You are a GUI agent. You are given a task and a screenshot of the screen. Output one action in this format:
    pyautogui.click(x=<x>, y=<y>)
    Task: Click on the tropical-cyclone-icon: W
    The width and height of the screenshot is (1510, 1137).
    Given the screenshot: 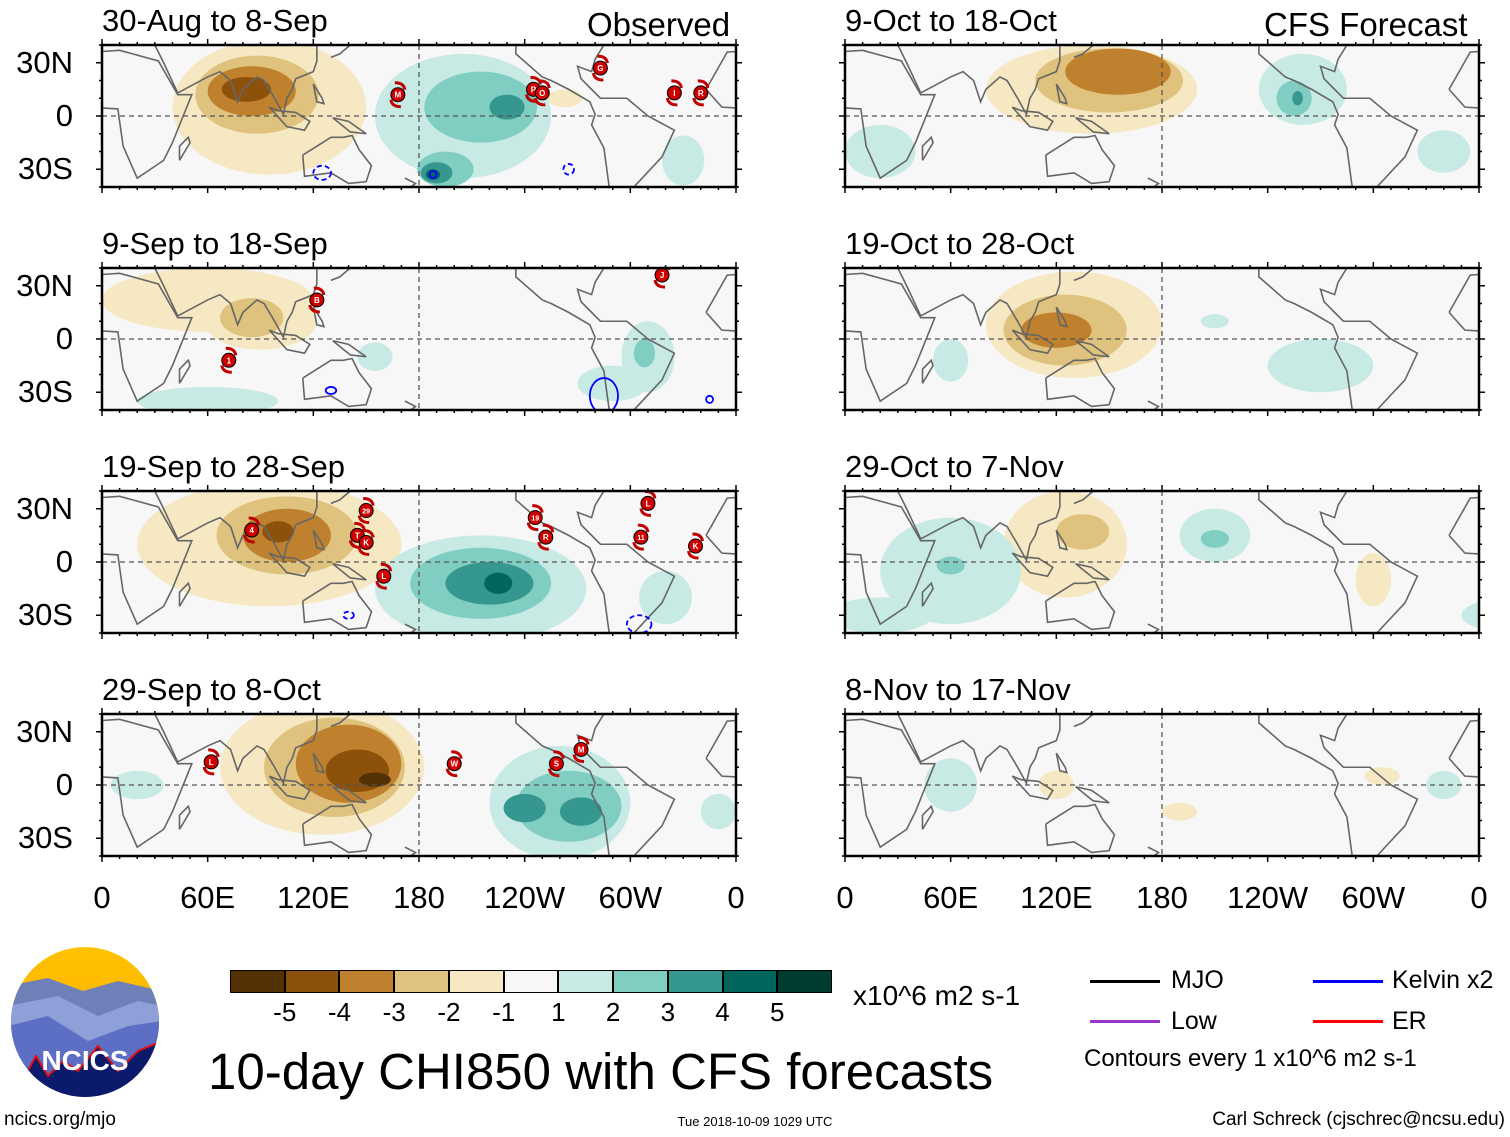 What is the action you would take?
    pyautogui.click(x=454, y=764)
    